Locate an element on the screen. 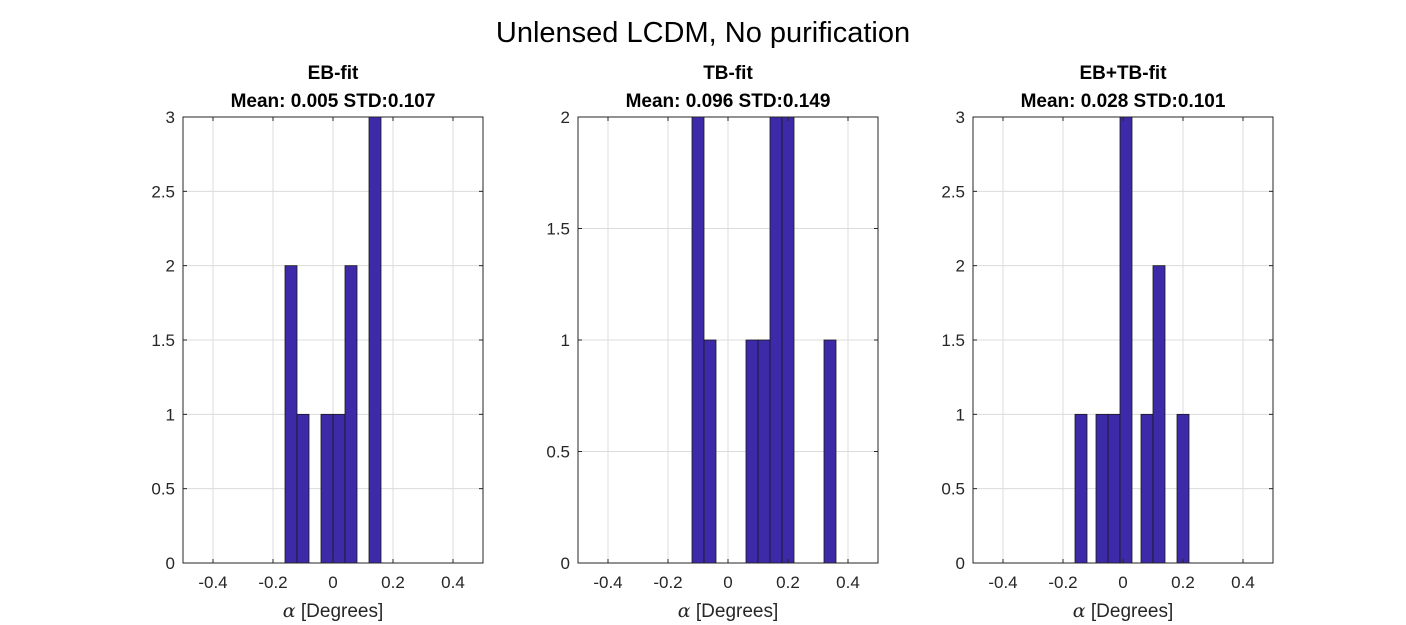  subplot-subtitle: Mean: 0.028 STD:0.101 is located at coordinates (1123, 101).